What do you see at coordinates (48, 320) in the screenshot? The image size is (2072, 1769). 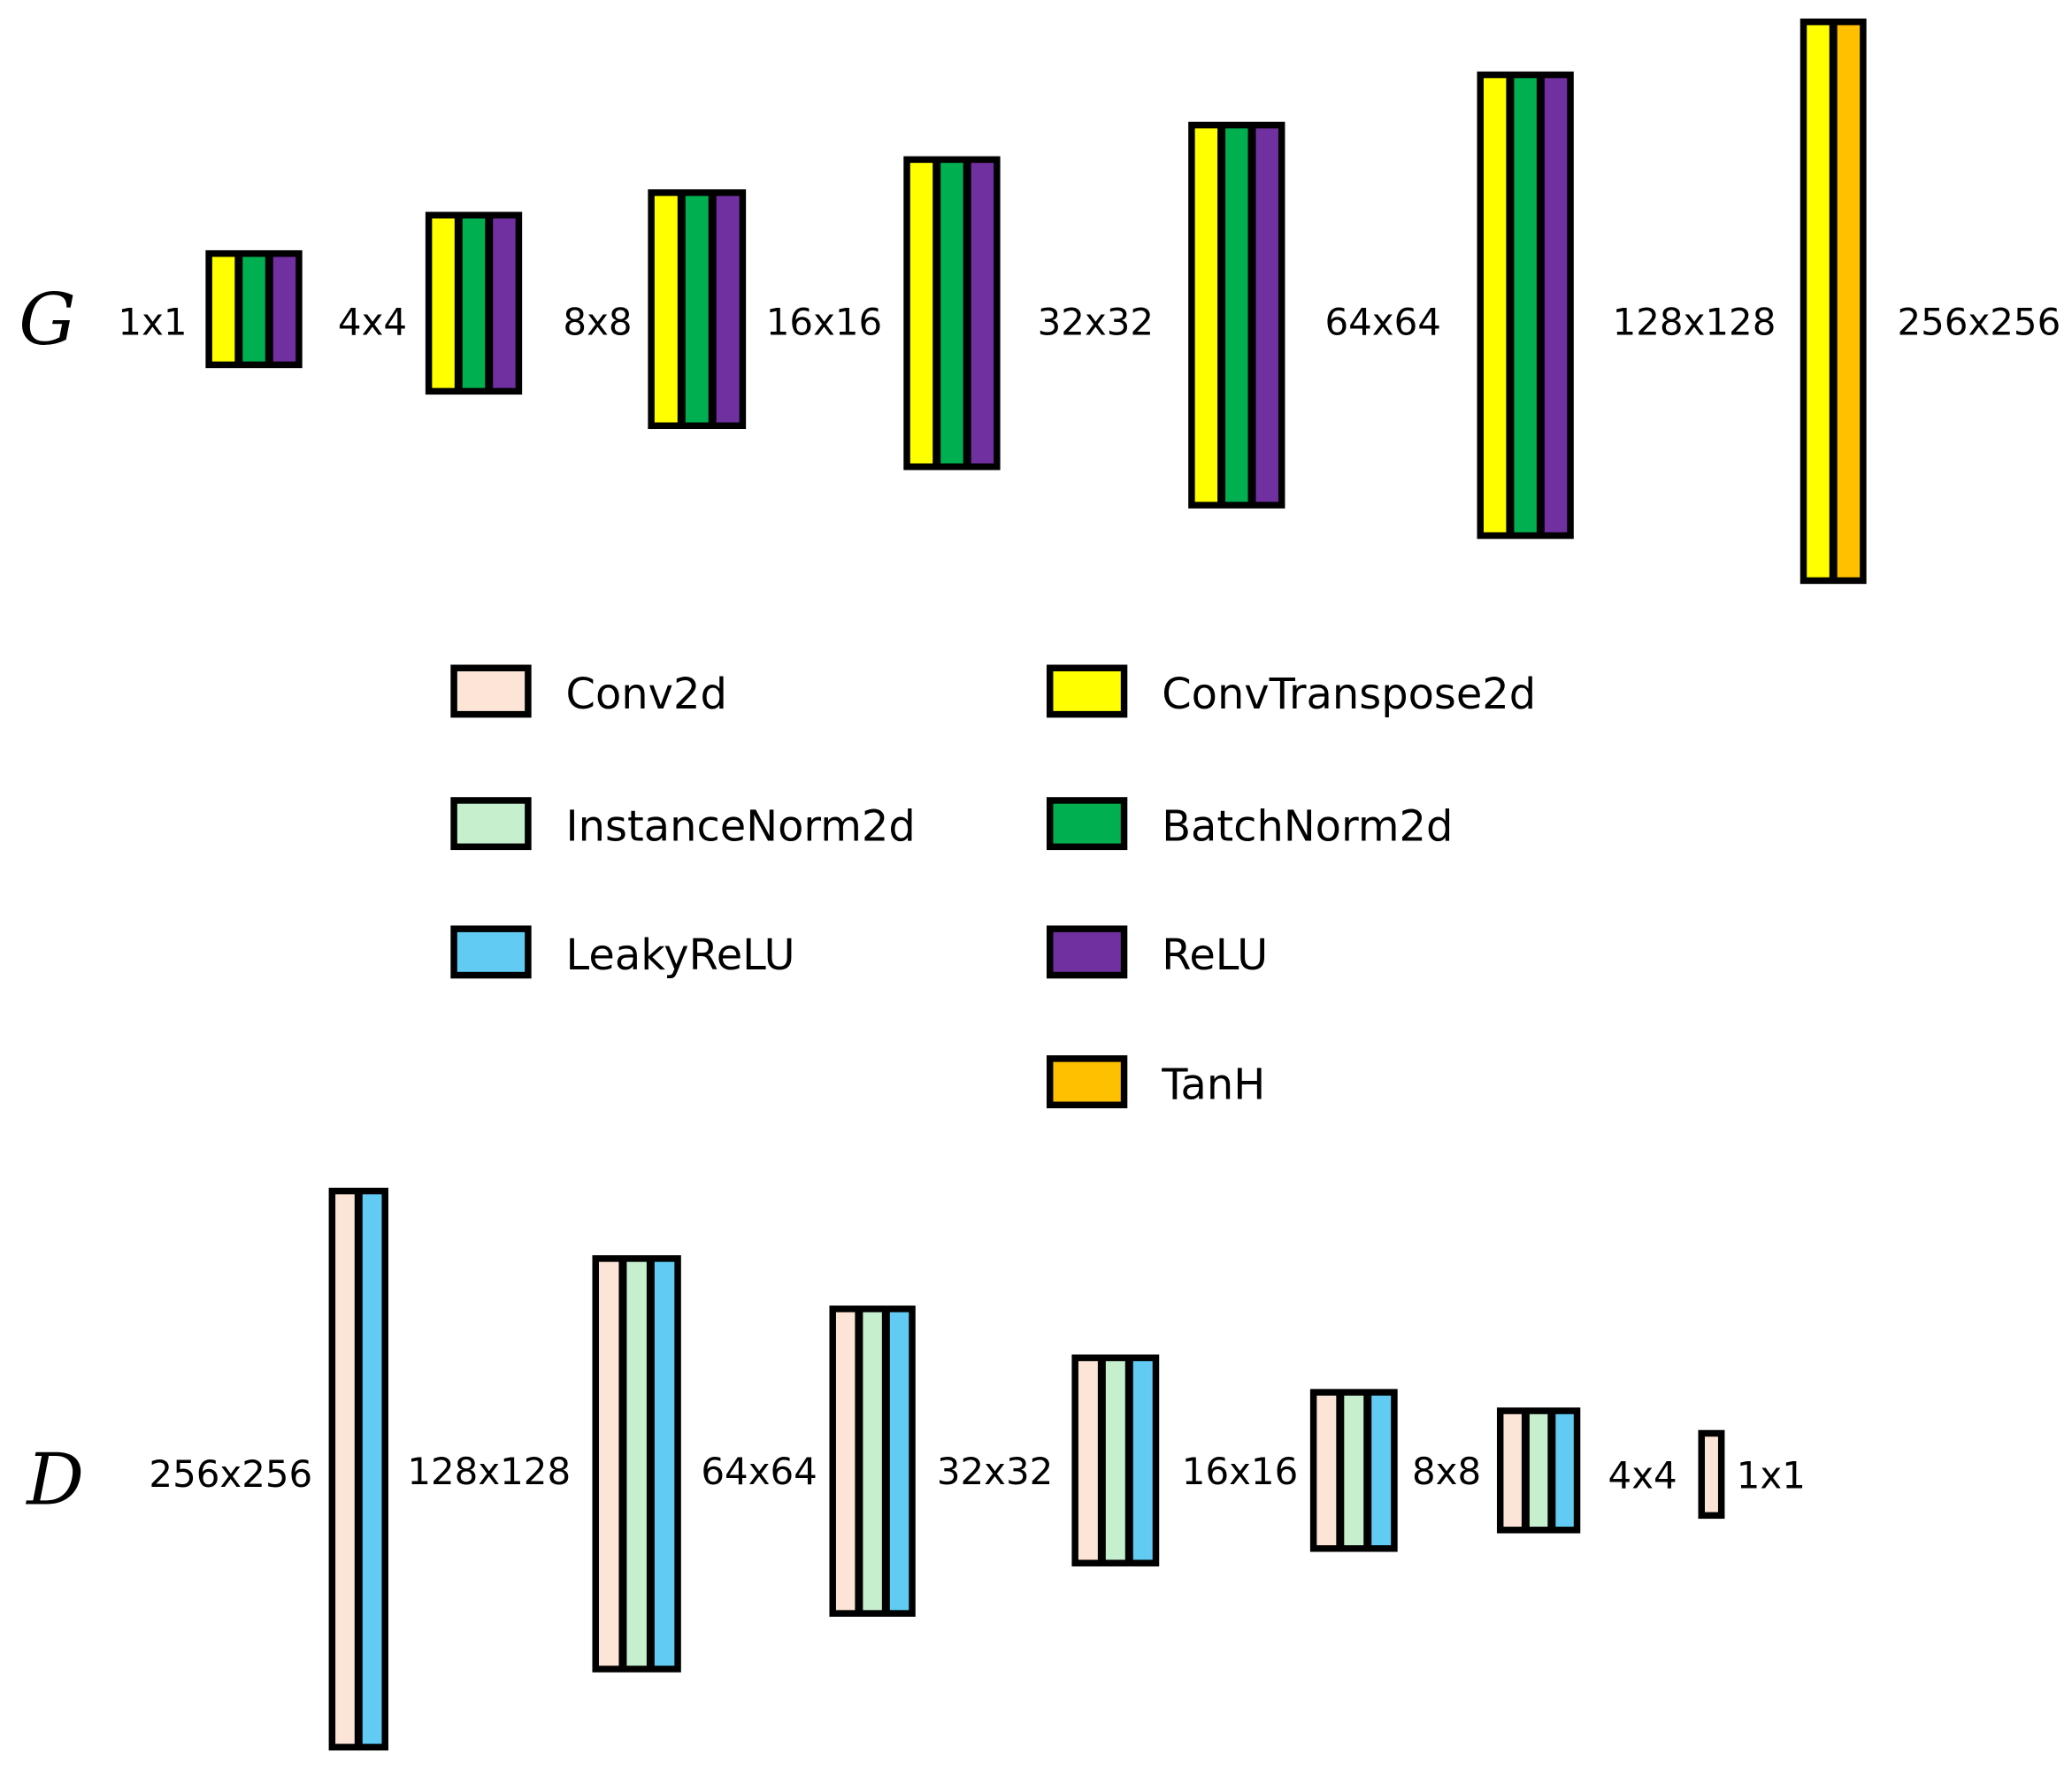 I see `generator-title: G` at bounding box center [48, 320].